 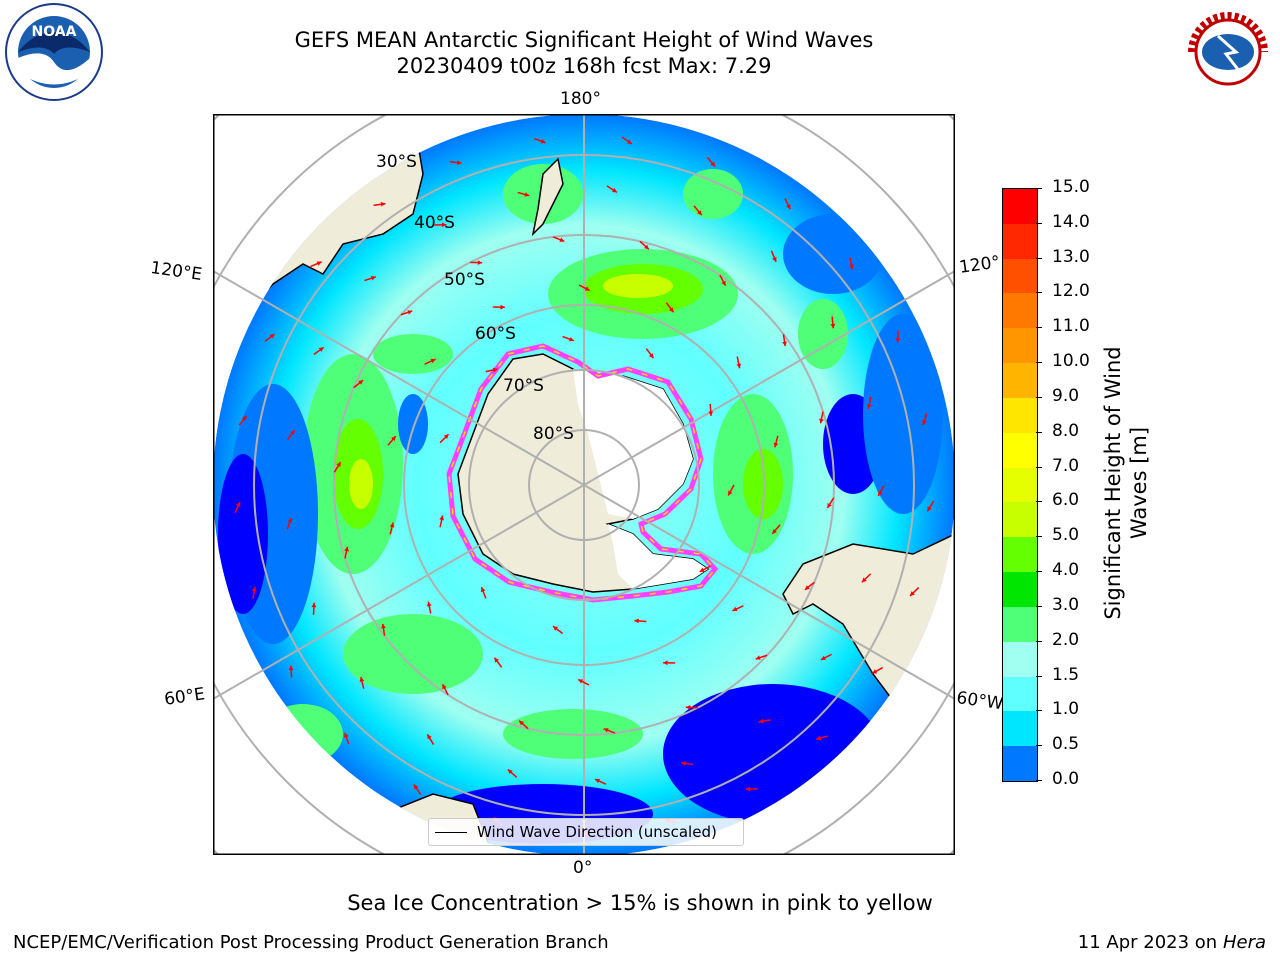 I want to click on colorbar-tick-label: 2.0, so click(x=1066, y=639).